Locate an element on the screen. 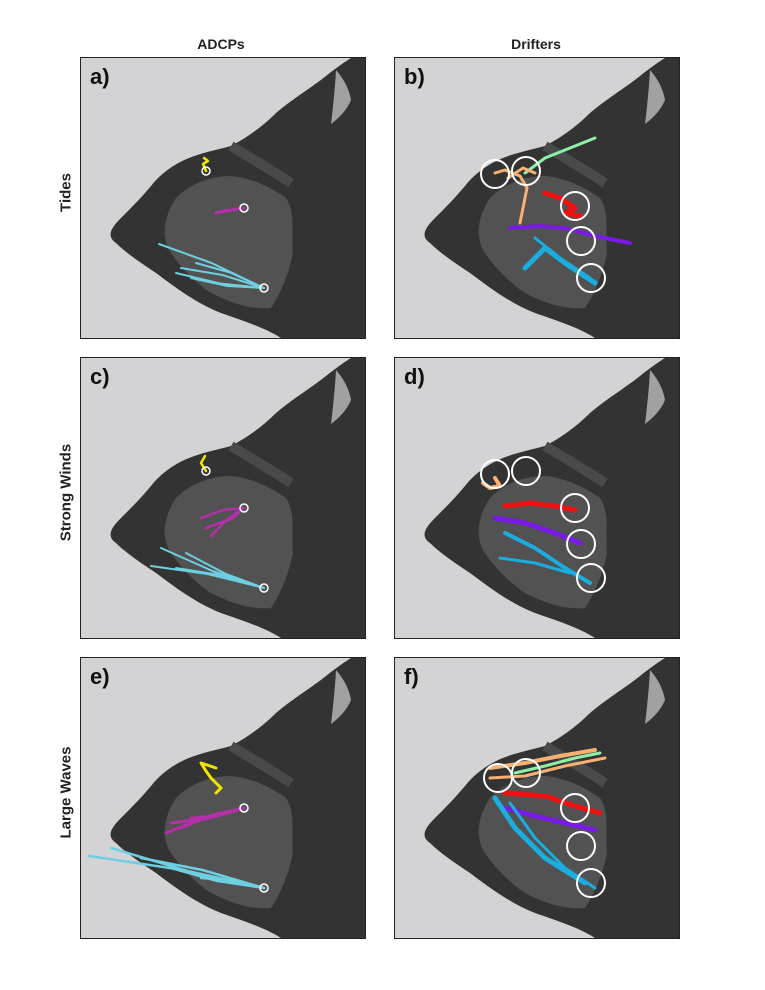 Image resolution: width=765 pixels, height=990 pixels. panel-label-d: d) is located at coordinates (414, 376).